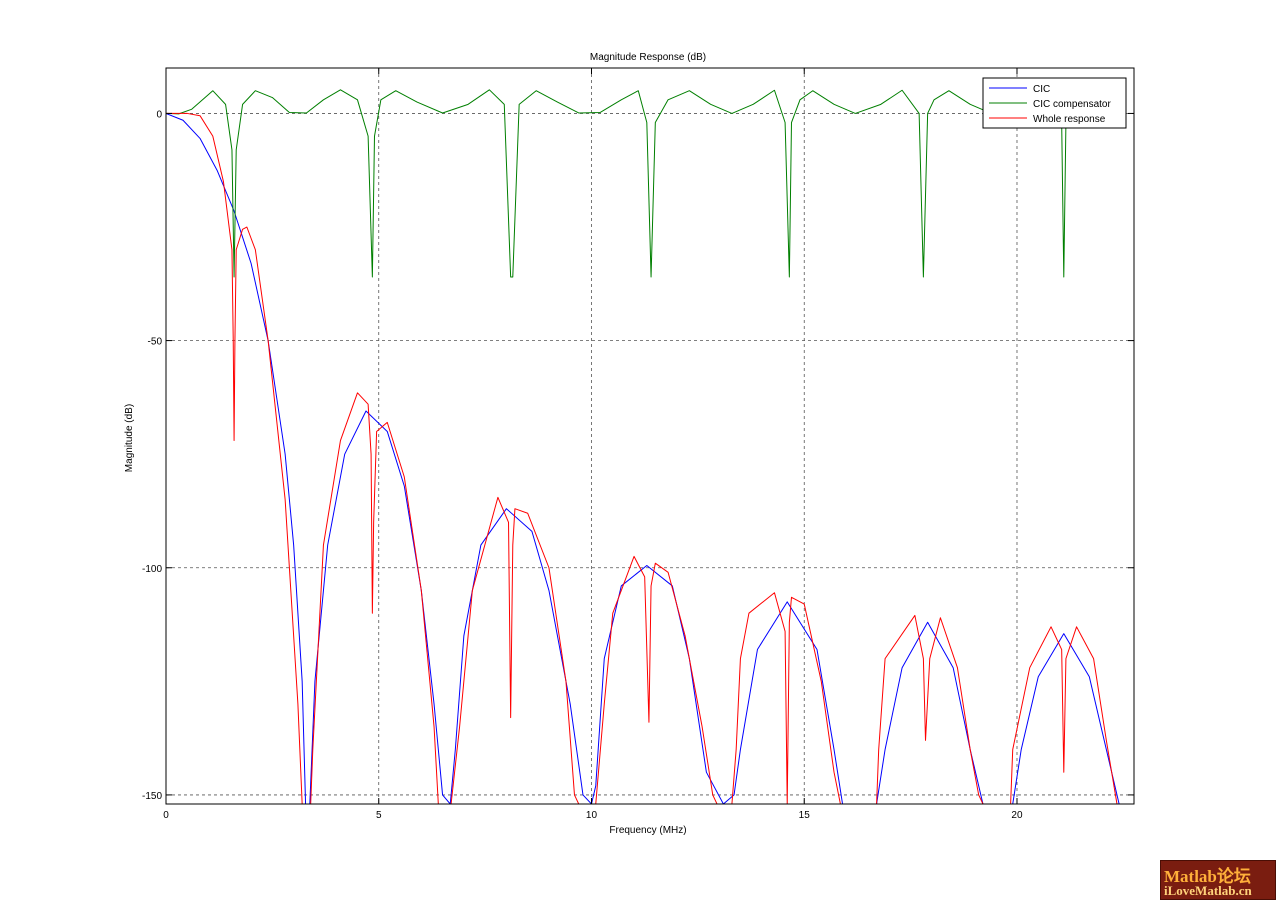 This screenshot has width=1280, height=903. What do you see at coordinates (152, 569) in the screenshot?
I see `y-tick-label: -100` at bounding box center [152, 569].